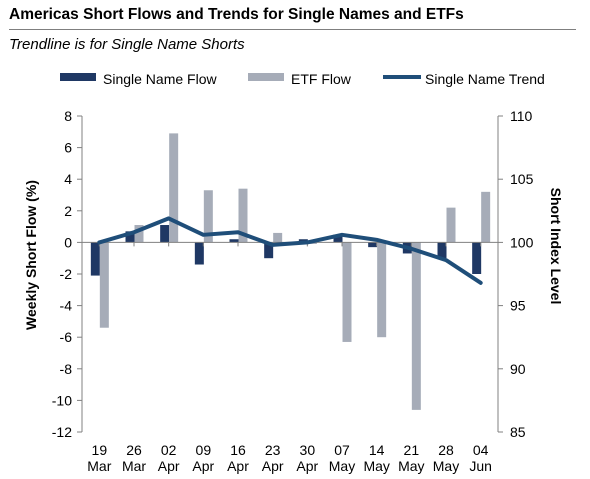 Image resolution: width=590 pixels, height=479 pixels. I want to click on legend-label-single-name-trend: Single Name Trend, so click(485, 79).